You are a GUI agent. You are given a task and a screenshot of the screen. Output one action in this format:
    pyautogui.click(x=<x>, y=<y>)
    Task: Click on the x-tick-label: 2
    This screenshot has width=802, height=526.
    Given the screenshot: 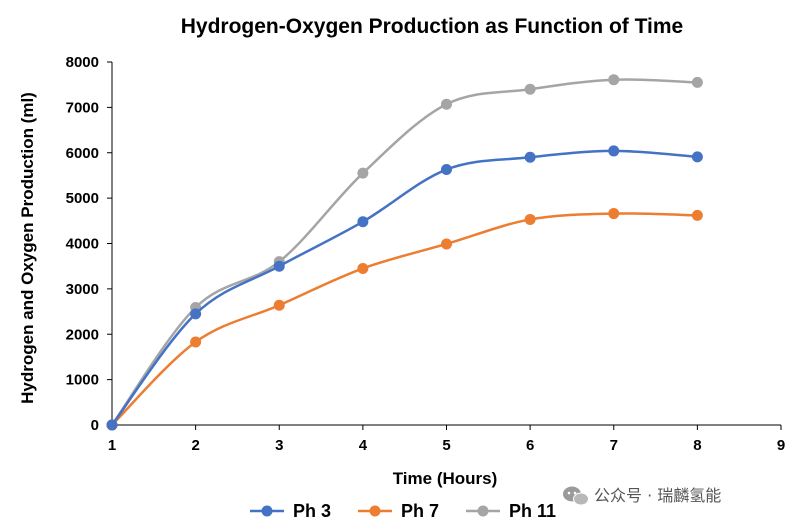 What is the action you would take?
    pyautogui.click(x=195, y=445)
    